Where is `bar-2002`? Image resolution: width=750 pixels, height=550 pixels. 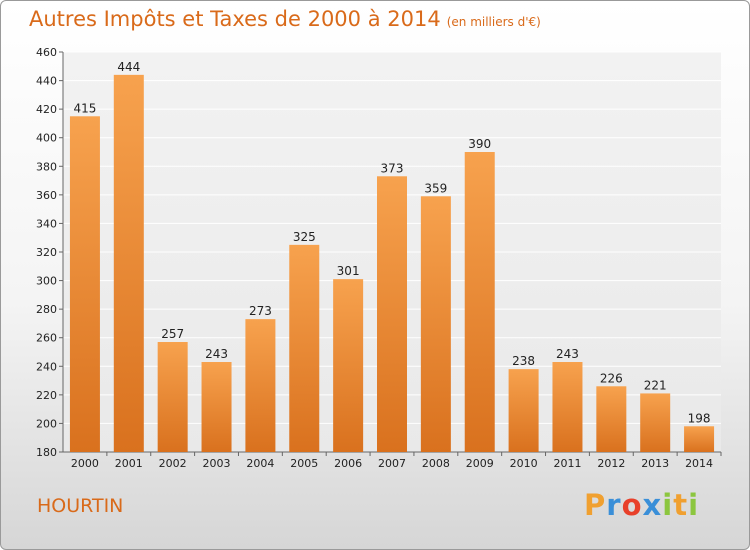 bar-2002 is located at coordinates (172, 397).